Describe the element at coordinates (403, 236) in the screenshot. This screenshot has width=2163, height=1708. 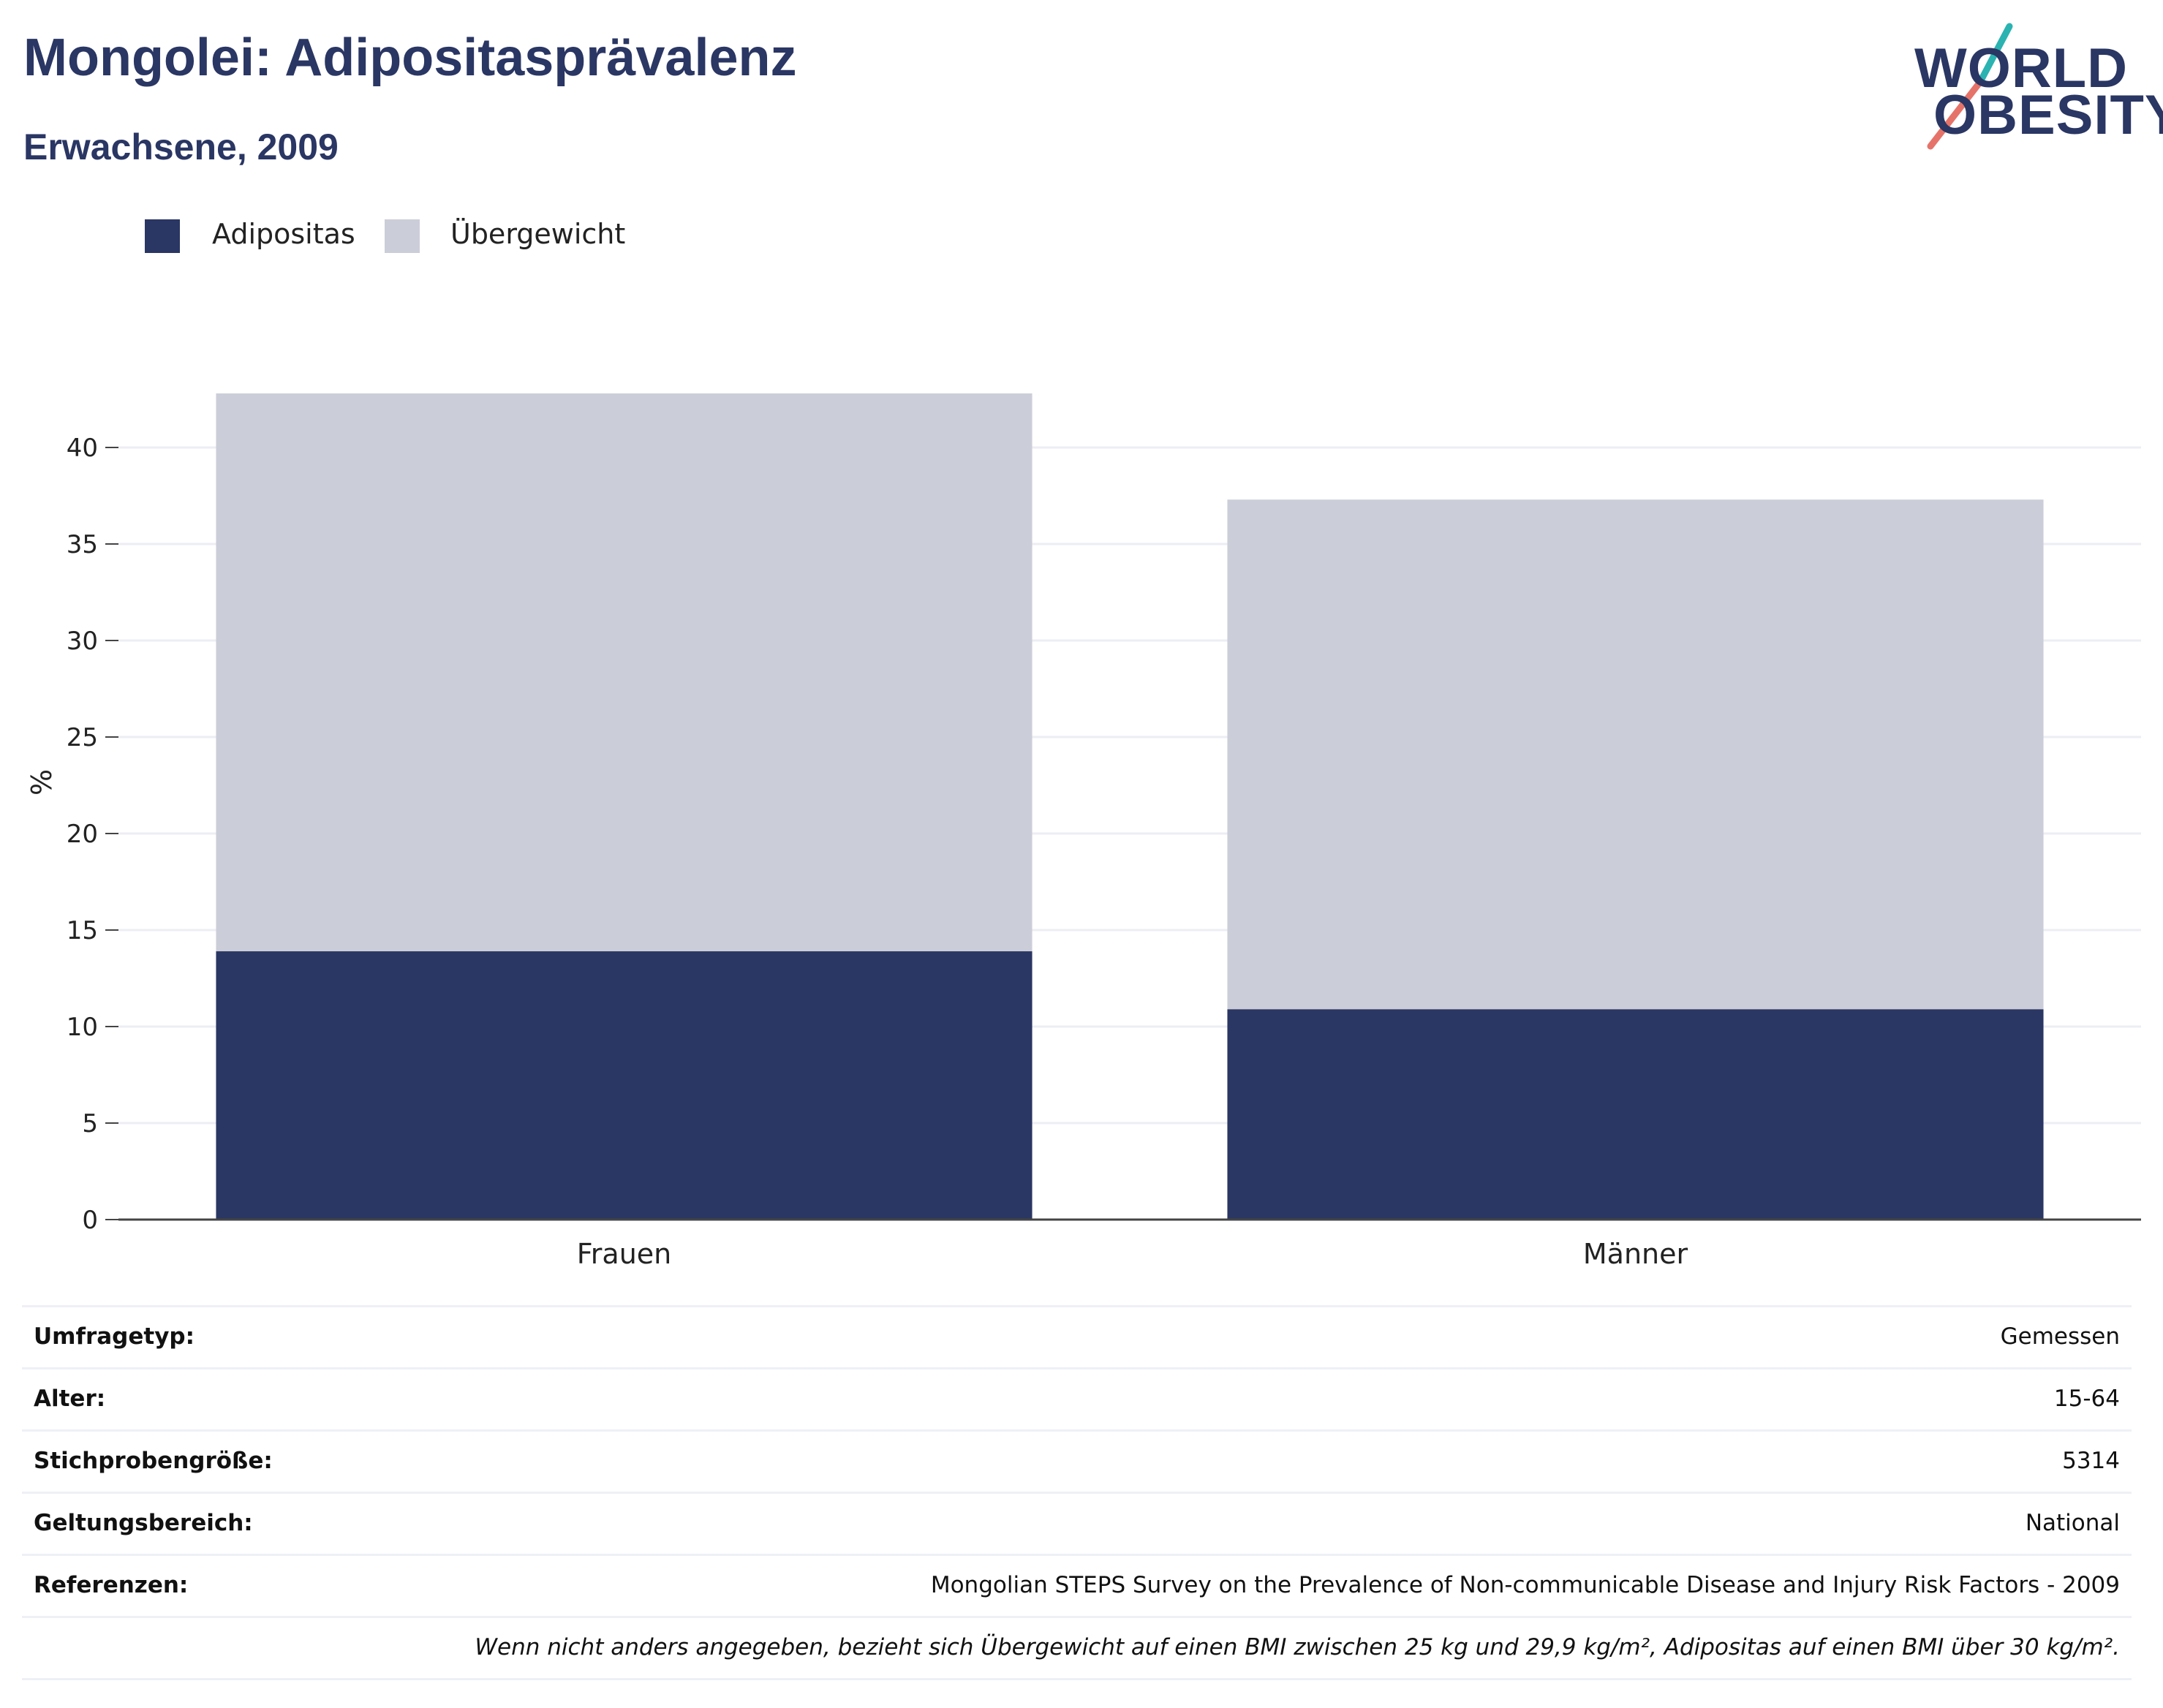
I see `legend-swatch-uebergewicht` at that location.